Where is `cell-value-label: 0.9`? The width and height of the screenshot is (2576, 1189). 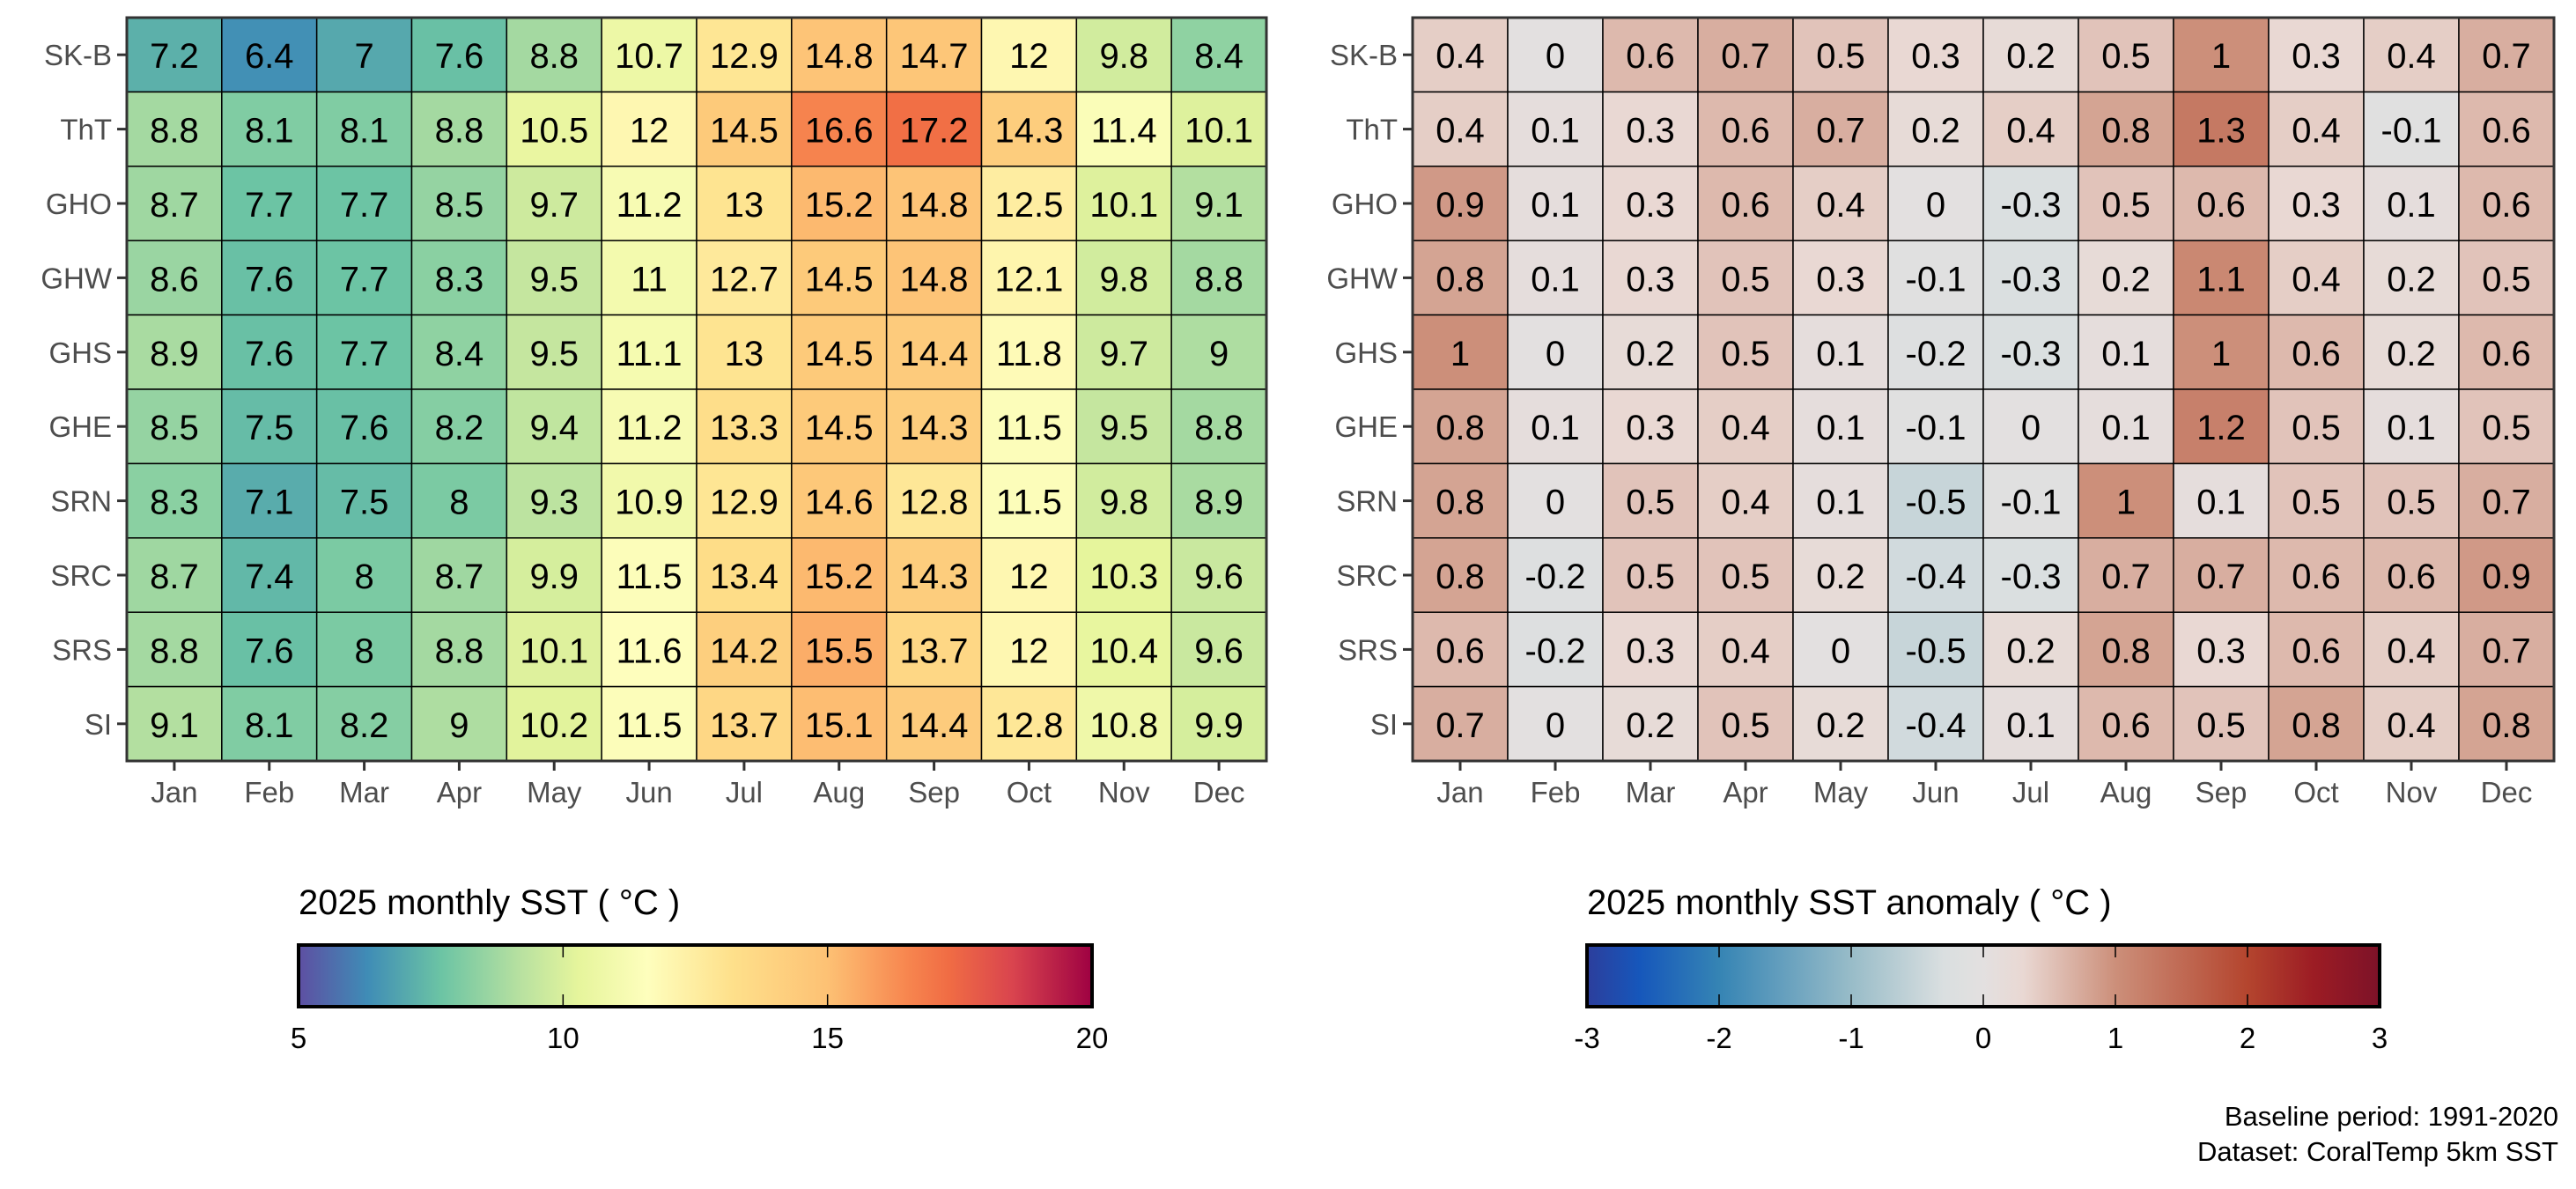
cell-value-label: 0.9 is located at coordinates (2506, 577).